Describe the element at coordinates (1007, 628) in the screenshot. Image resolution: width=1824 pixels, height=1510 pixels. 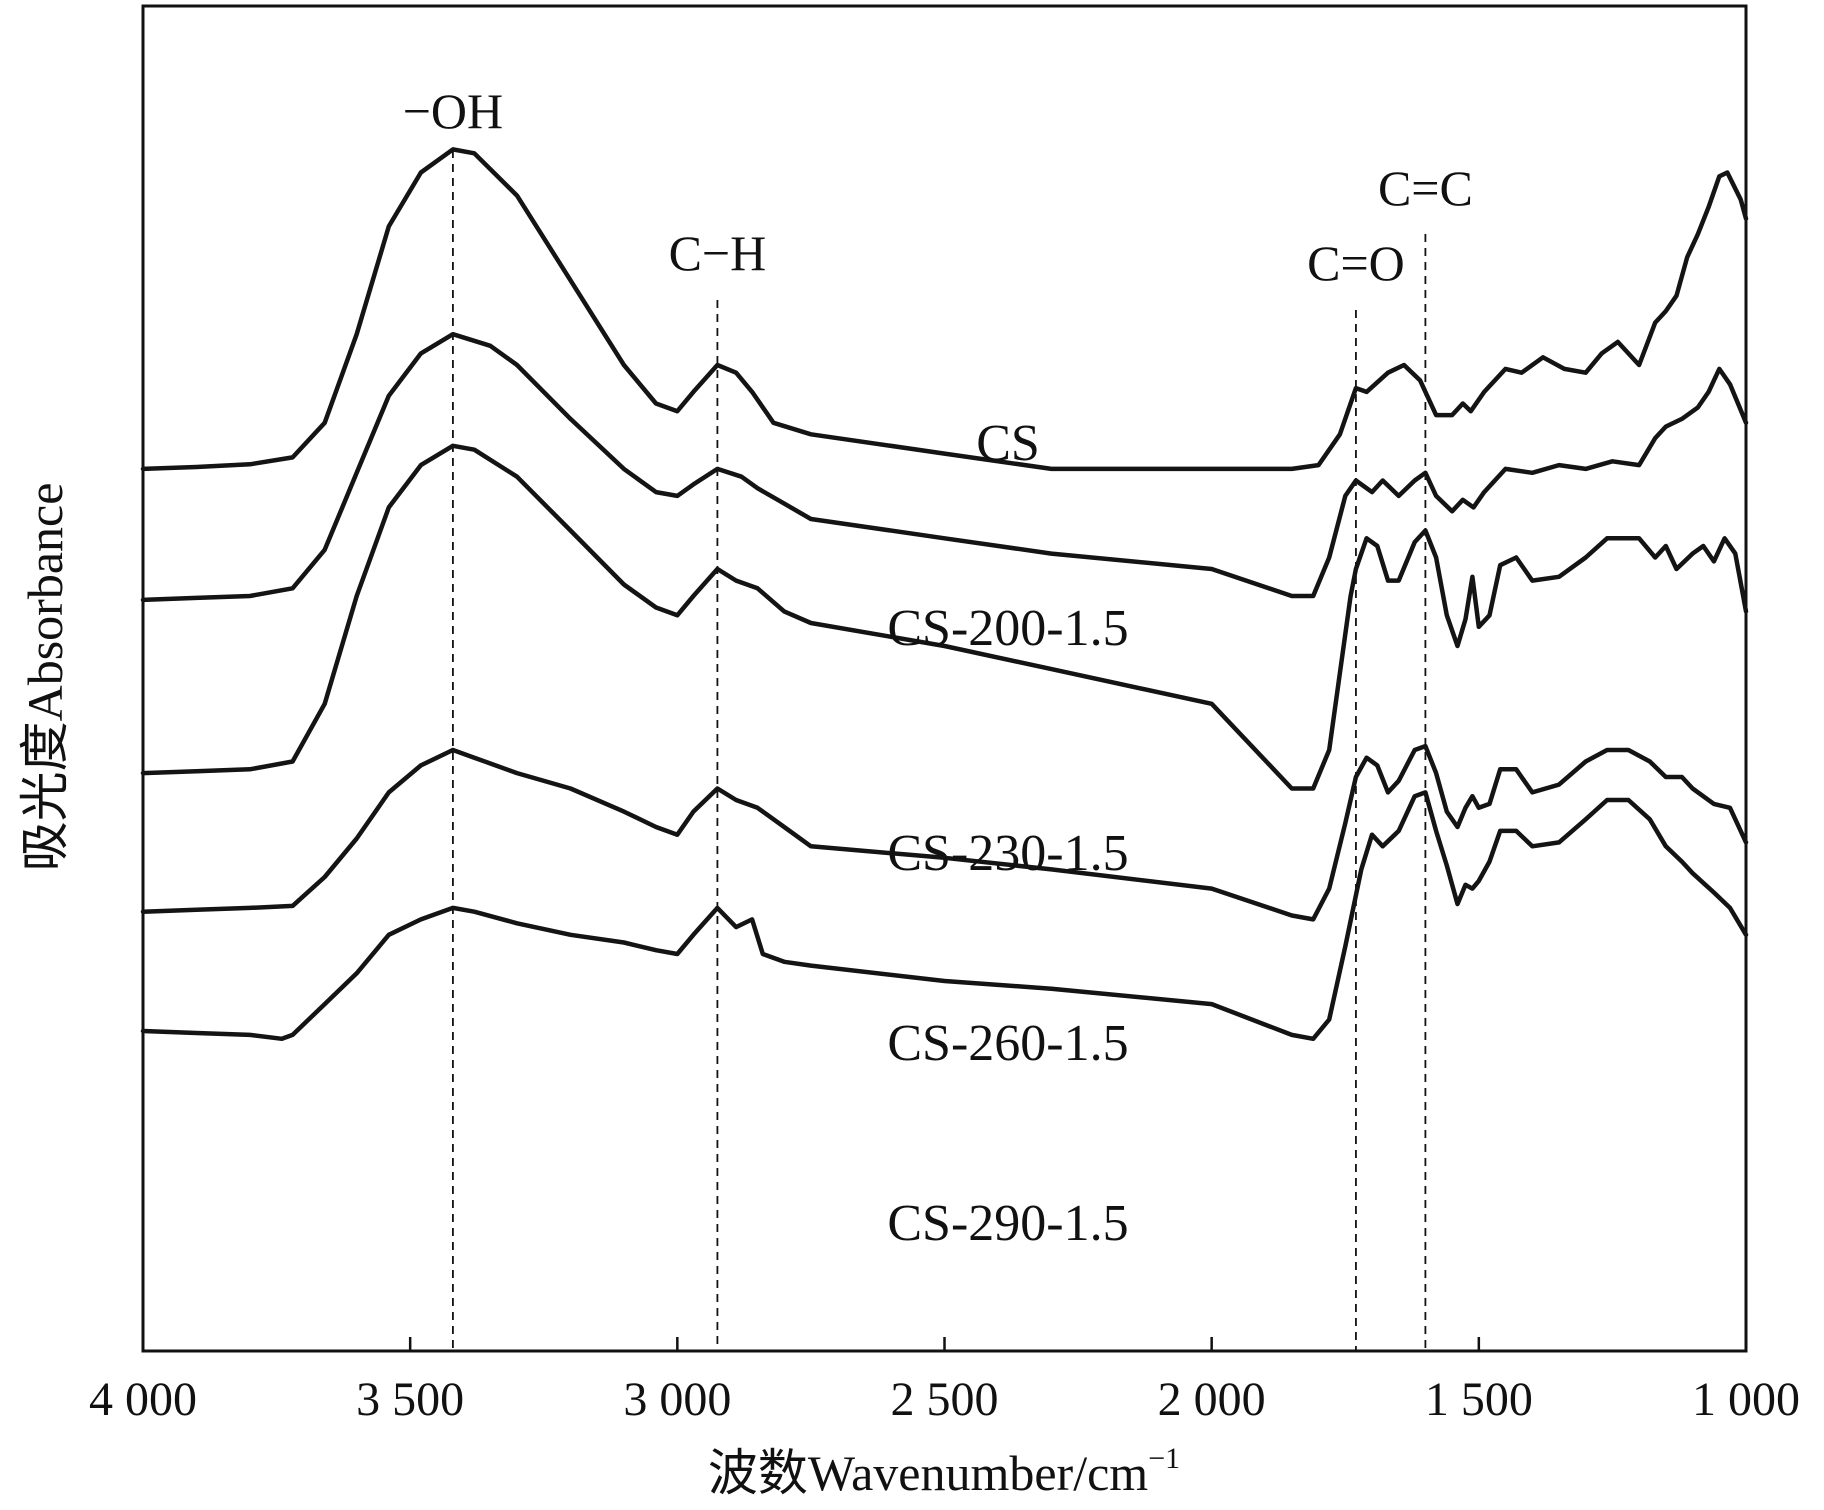
I see `series-label: CS-200-1.5` at that location.